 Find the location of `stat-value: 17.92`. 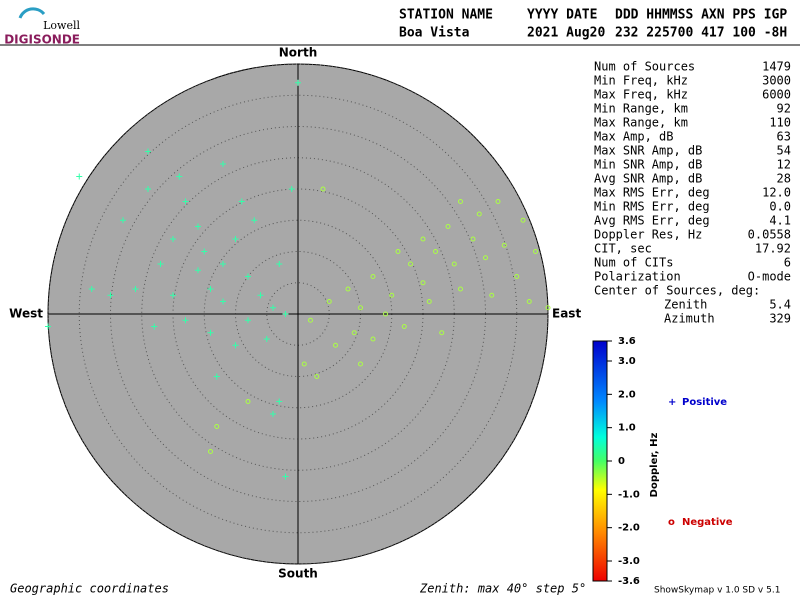

stat-value: 17.92 is located at coordinates (773, 249).